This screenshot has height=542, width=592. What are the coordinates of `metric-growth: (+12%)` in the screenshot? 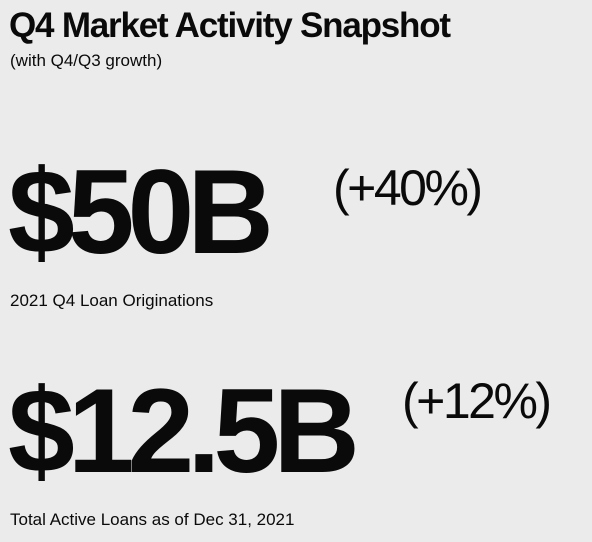 It's located at (477, 401).